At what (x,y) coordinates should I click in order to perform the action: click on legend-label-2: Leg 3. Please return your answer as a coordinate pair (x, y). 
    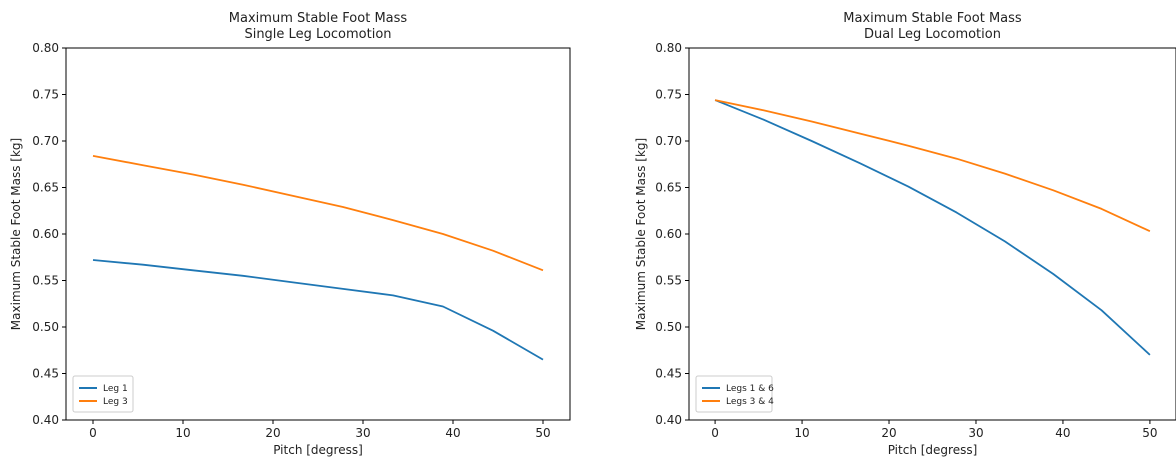
    Looking at the image, I should click on (115, 402).